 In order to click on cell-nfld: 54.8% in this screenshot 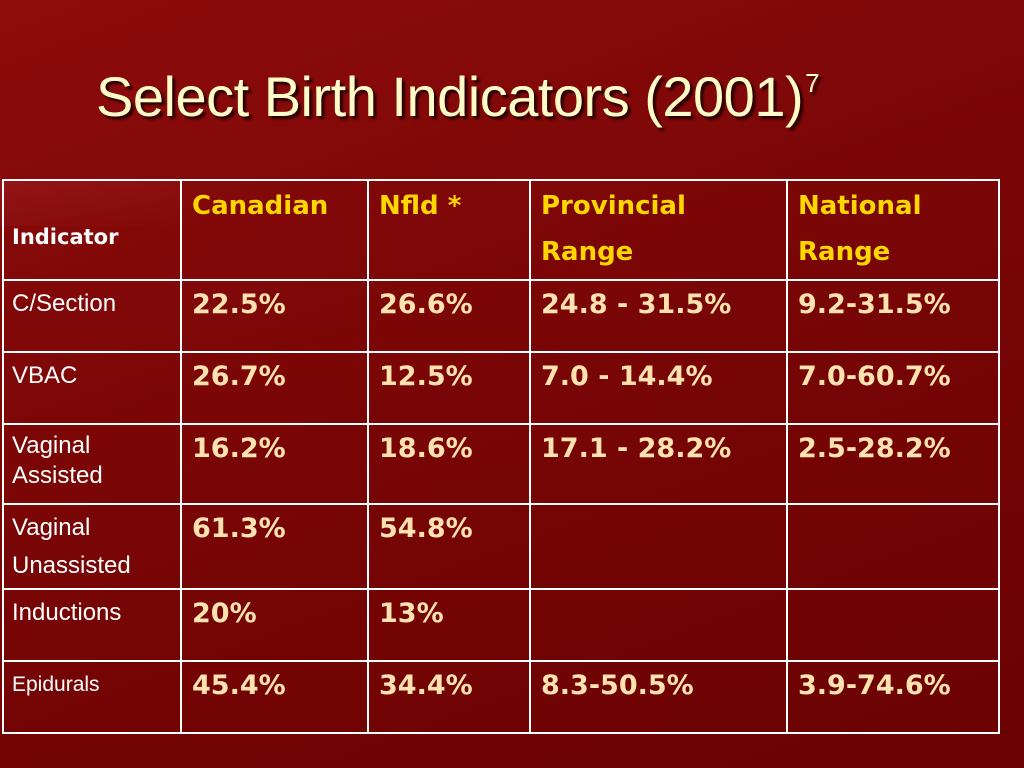, I will do `click(449, 546)`.